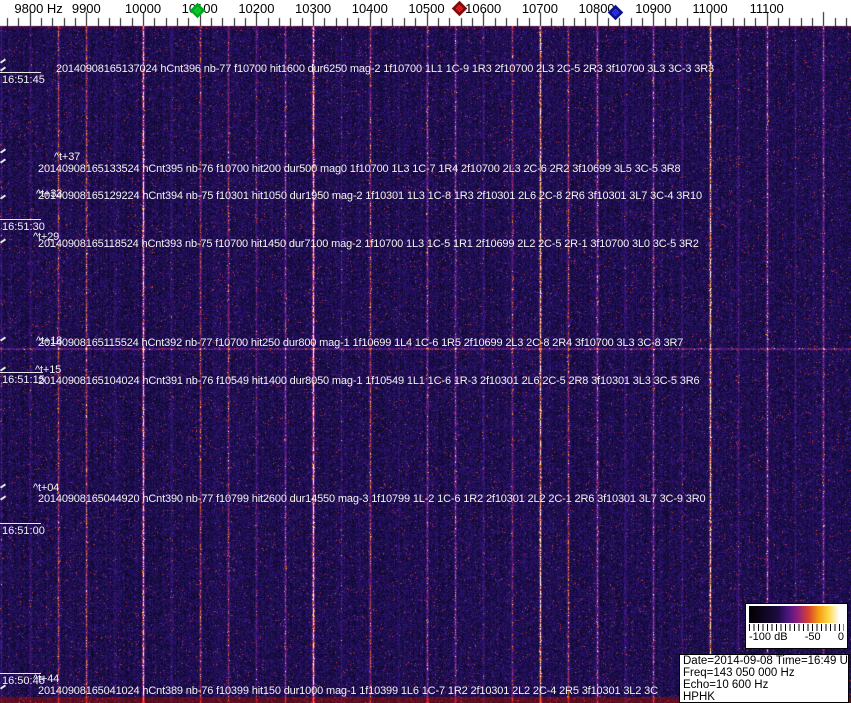 The height and width of the screenshot is (703, 851). What do you see at coordinates (766, 661) in the screenshot?
I see `info-date-time: Date=2014-09-08 Time=16:49 UTC` at bounding box center [766, 661].